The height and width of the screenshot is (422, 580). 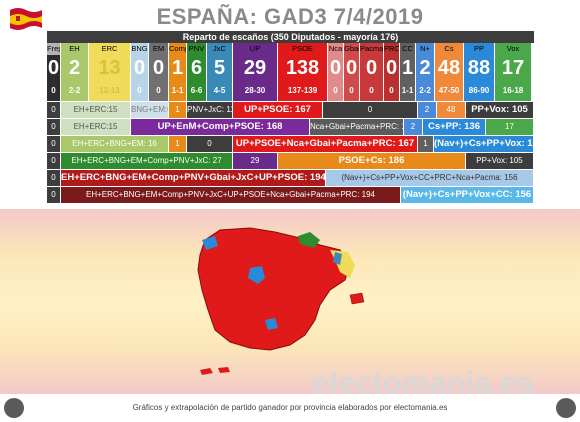 I want to click on coalition-cell: 2, so click(x=427, y=110).